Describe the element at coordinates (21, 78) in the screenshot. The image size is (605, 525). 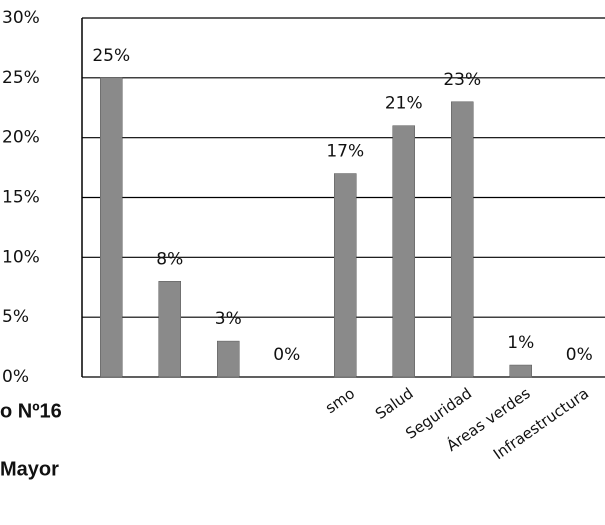
I see `y-tick-label: 25%` at that location.